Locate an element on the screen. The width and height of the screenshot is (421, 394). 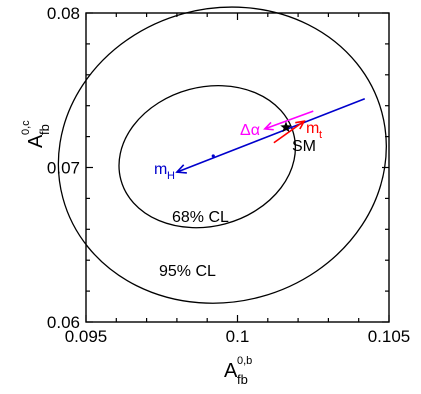
mt-label-sub: t is located at coordinates (320, 135).